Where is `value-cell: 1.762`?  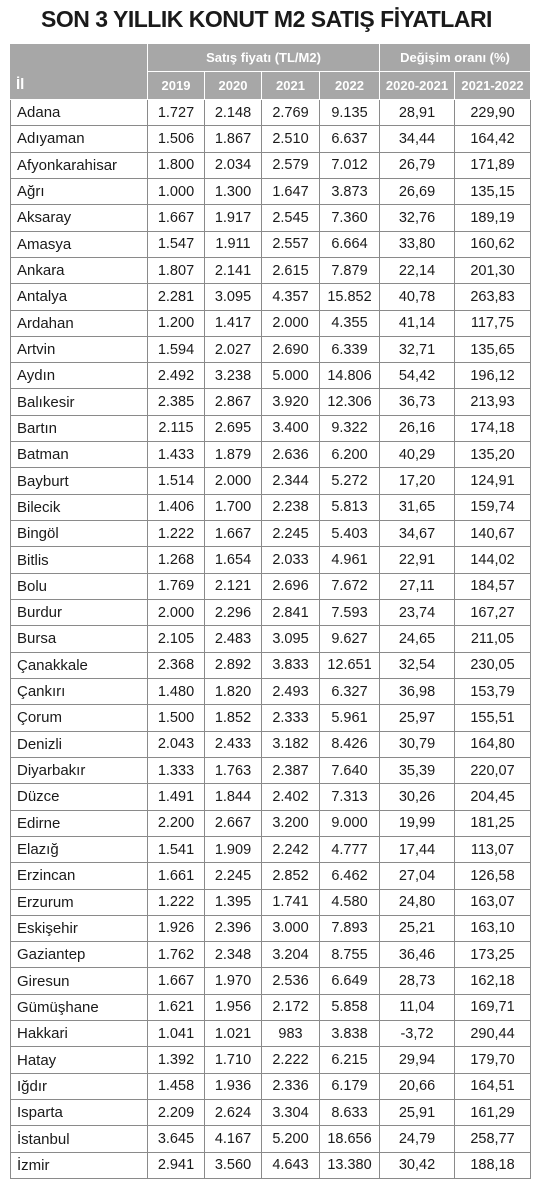 value-cell: 1.762 is located at coordinates (176, 955).